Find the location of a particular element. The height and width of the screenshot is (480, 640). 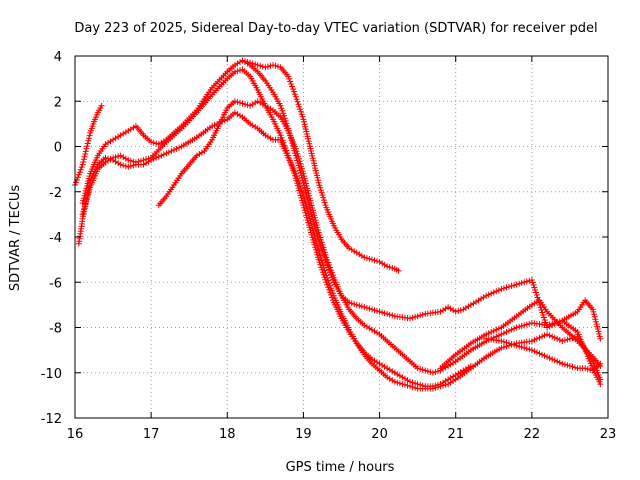

y-axis-label: SDTVAR / TECUs is located at coordinates (15, 238).